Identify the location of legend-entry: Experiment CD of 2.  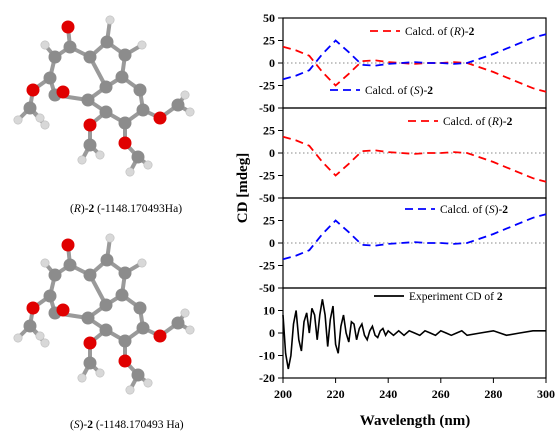
(438, 297).